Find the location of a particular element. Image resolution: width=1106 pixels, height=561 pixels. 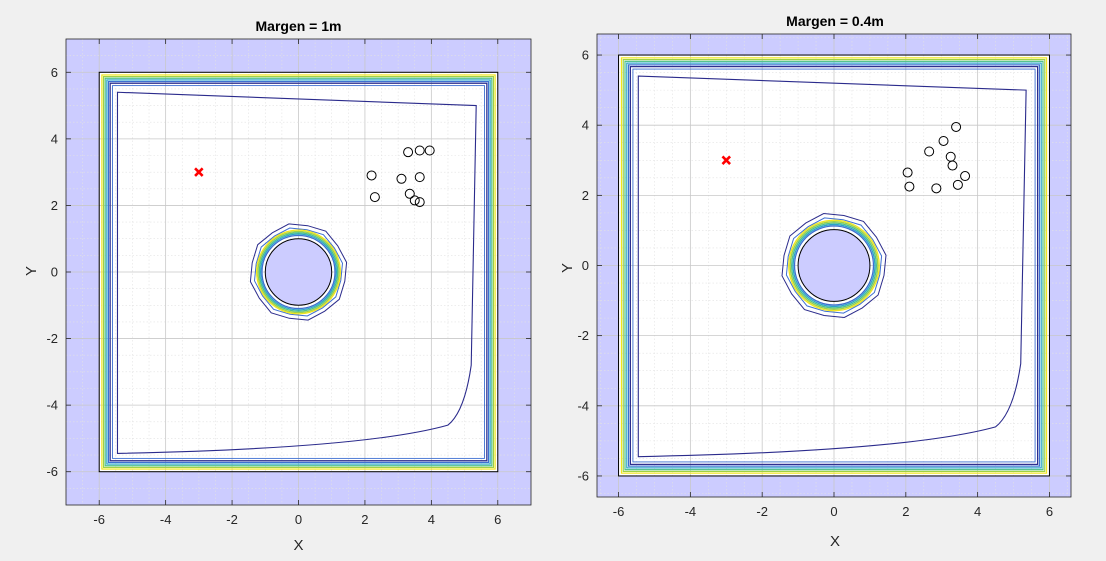

left-y-axis-label: Y is located at coordinates (31, 271).